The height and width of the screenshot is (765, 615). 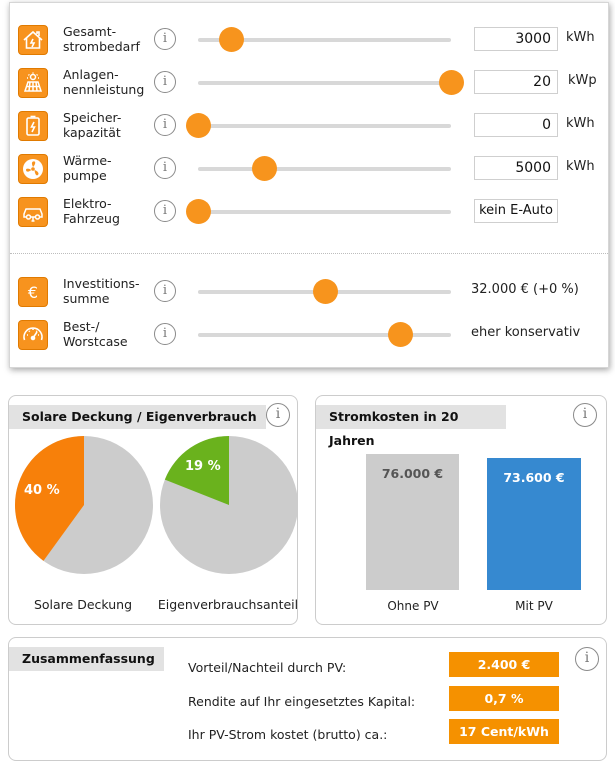 What do you see at coordinates (87, 168) in the screenshot?
I see `waerme-label: Wärme- pumpe` at bounding box center [87, 168].